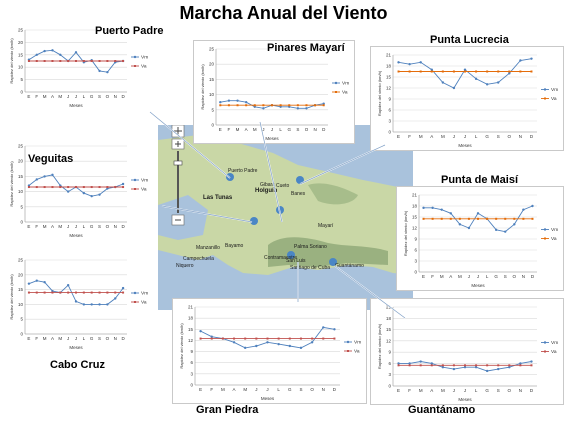 This screenshot has width=567, height=425. Describe the element at coordinates (208, 248) in the screenshot. I see `map-label: Manzanillo` at that location.